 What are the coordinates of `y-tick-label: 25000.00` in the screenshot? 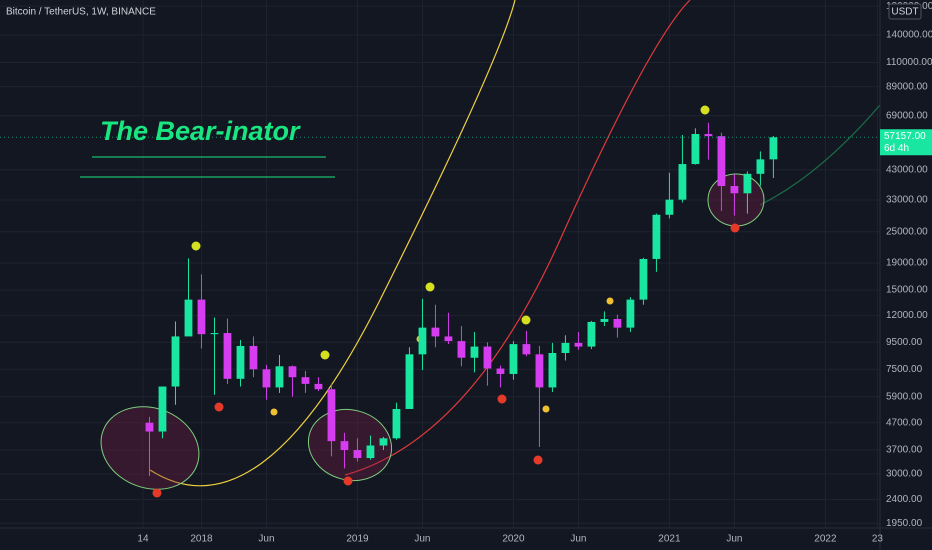 It's located at (907, 231).